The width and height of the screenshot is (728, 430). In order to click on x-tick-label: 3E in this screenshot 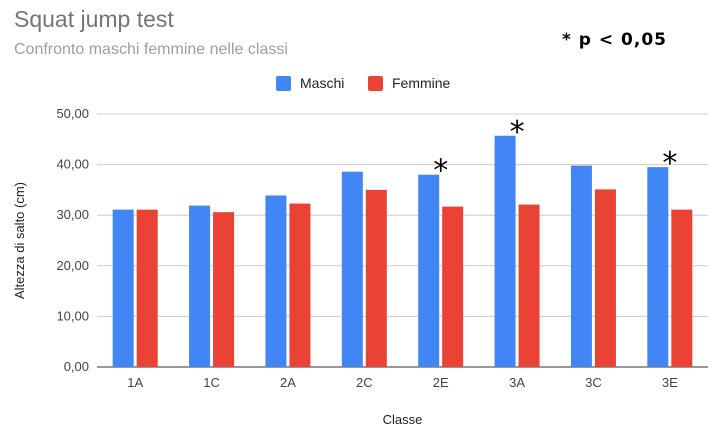, I will do `click(670, 382)`.